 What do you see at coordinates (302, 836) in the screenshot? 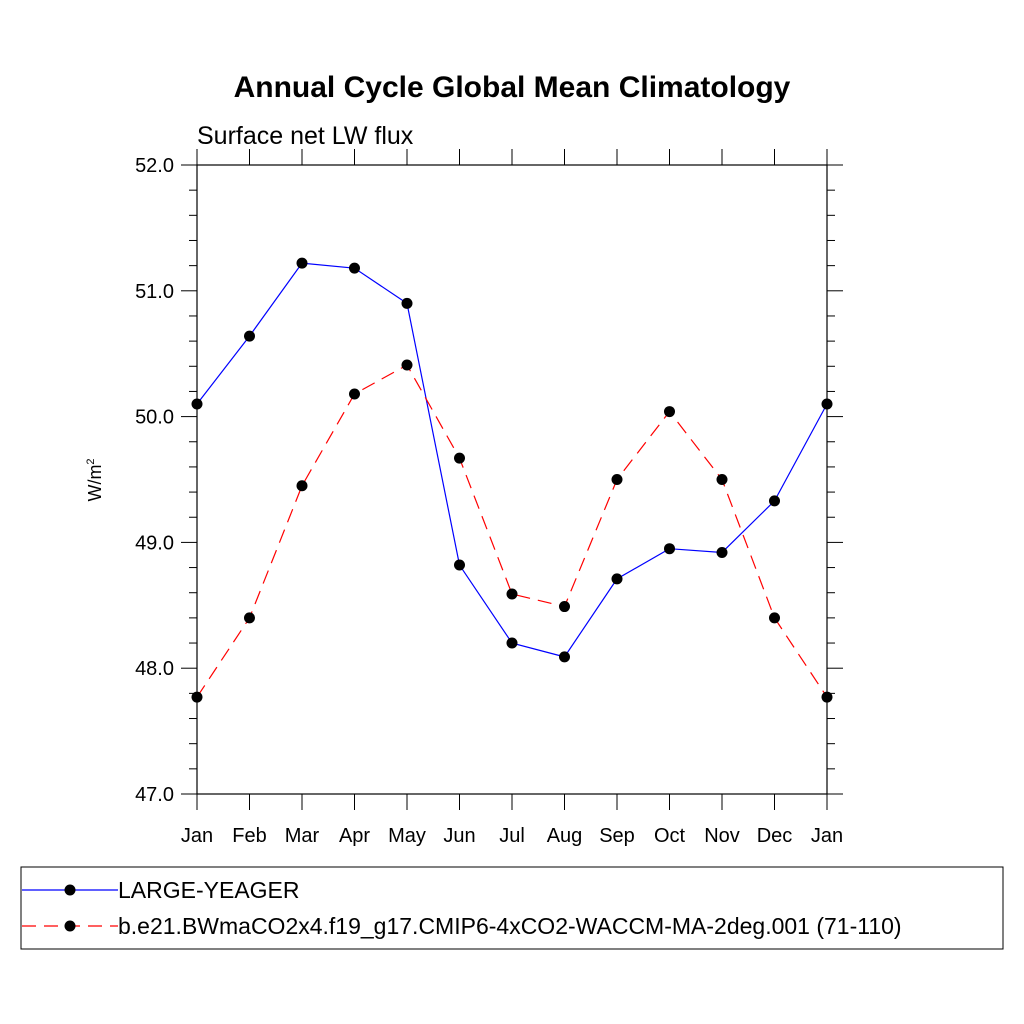
I see `x-tick-label: Mar` at bounding box center [302, 836].